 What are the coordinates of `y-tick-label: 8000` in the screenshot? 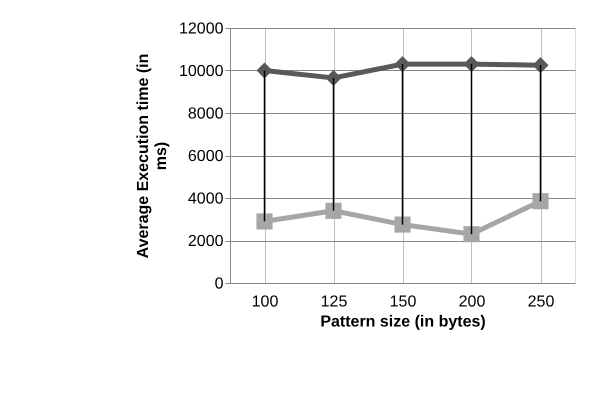 It's located at (206, 114).